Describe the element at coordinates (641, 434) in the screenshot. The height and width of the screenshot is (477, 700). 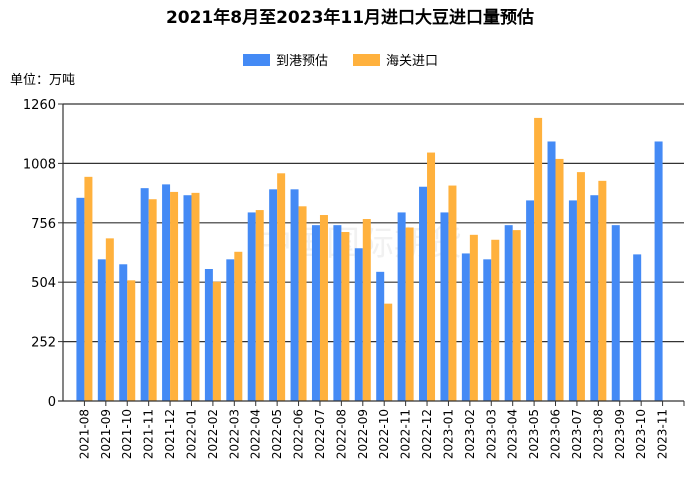
I see `x-tick-label: 2023-10` at that location.